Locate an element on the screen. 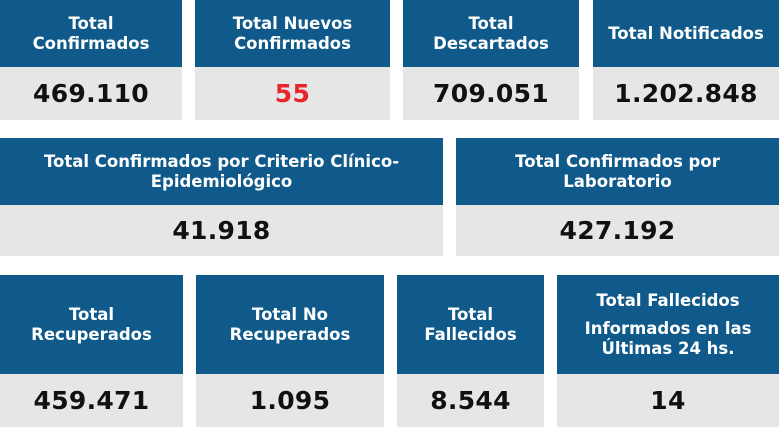  card-header: Total Confirmados por Laboratorio is located at coordinates (617, 171).